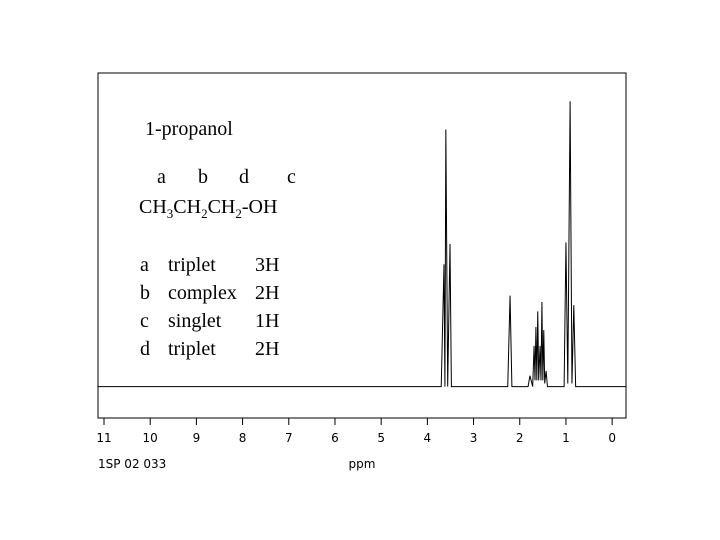 Image resolution: width=720 pixels, height=540 pixels. Describe the element at coordinates (362, 464) in the screenshot. I see `x-axis-label: ppm` at that location.